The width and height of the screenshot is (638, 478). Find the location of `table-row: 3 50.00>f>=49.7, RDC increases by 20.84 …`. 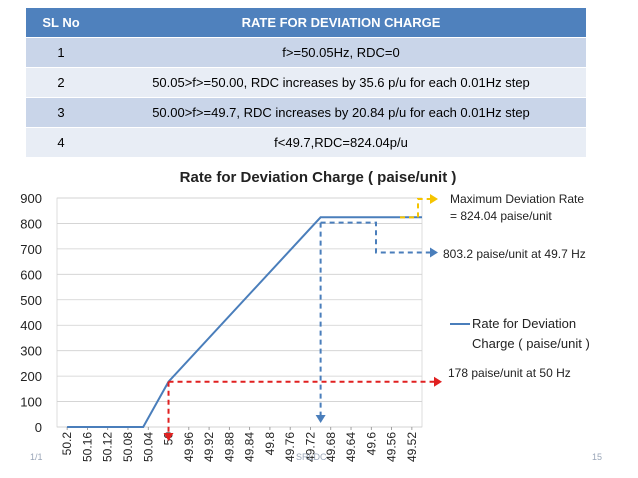

table-row: 3 50.00>f>=49.7, RDC increases by 20.84 … is located at coordinates (306, 112).